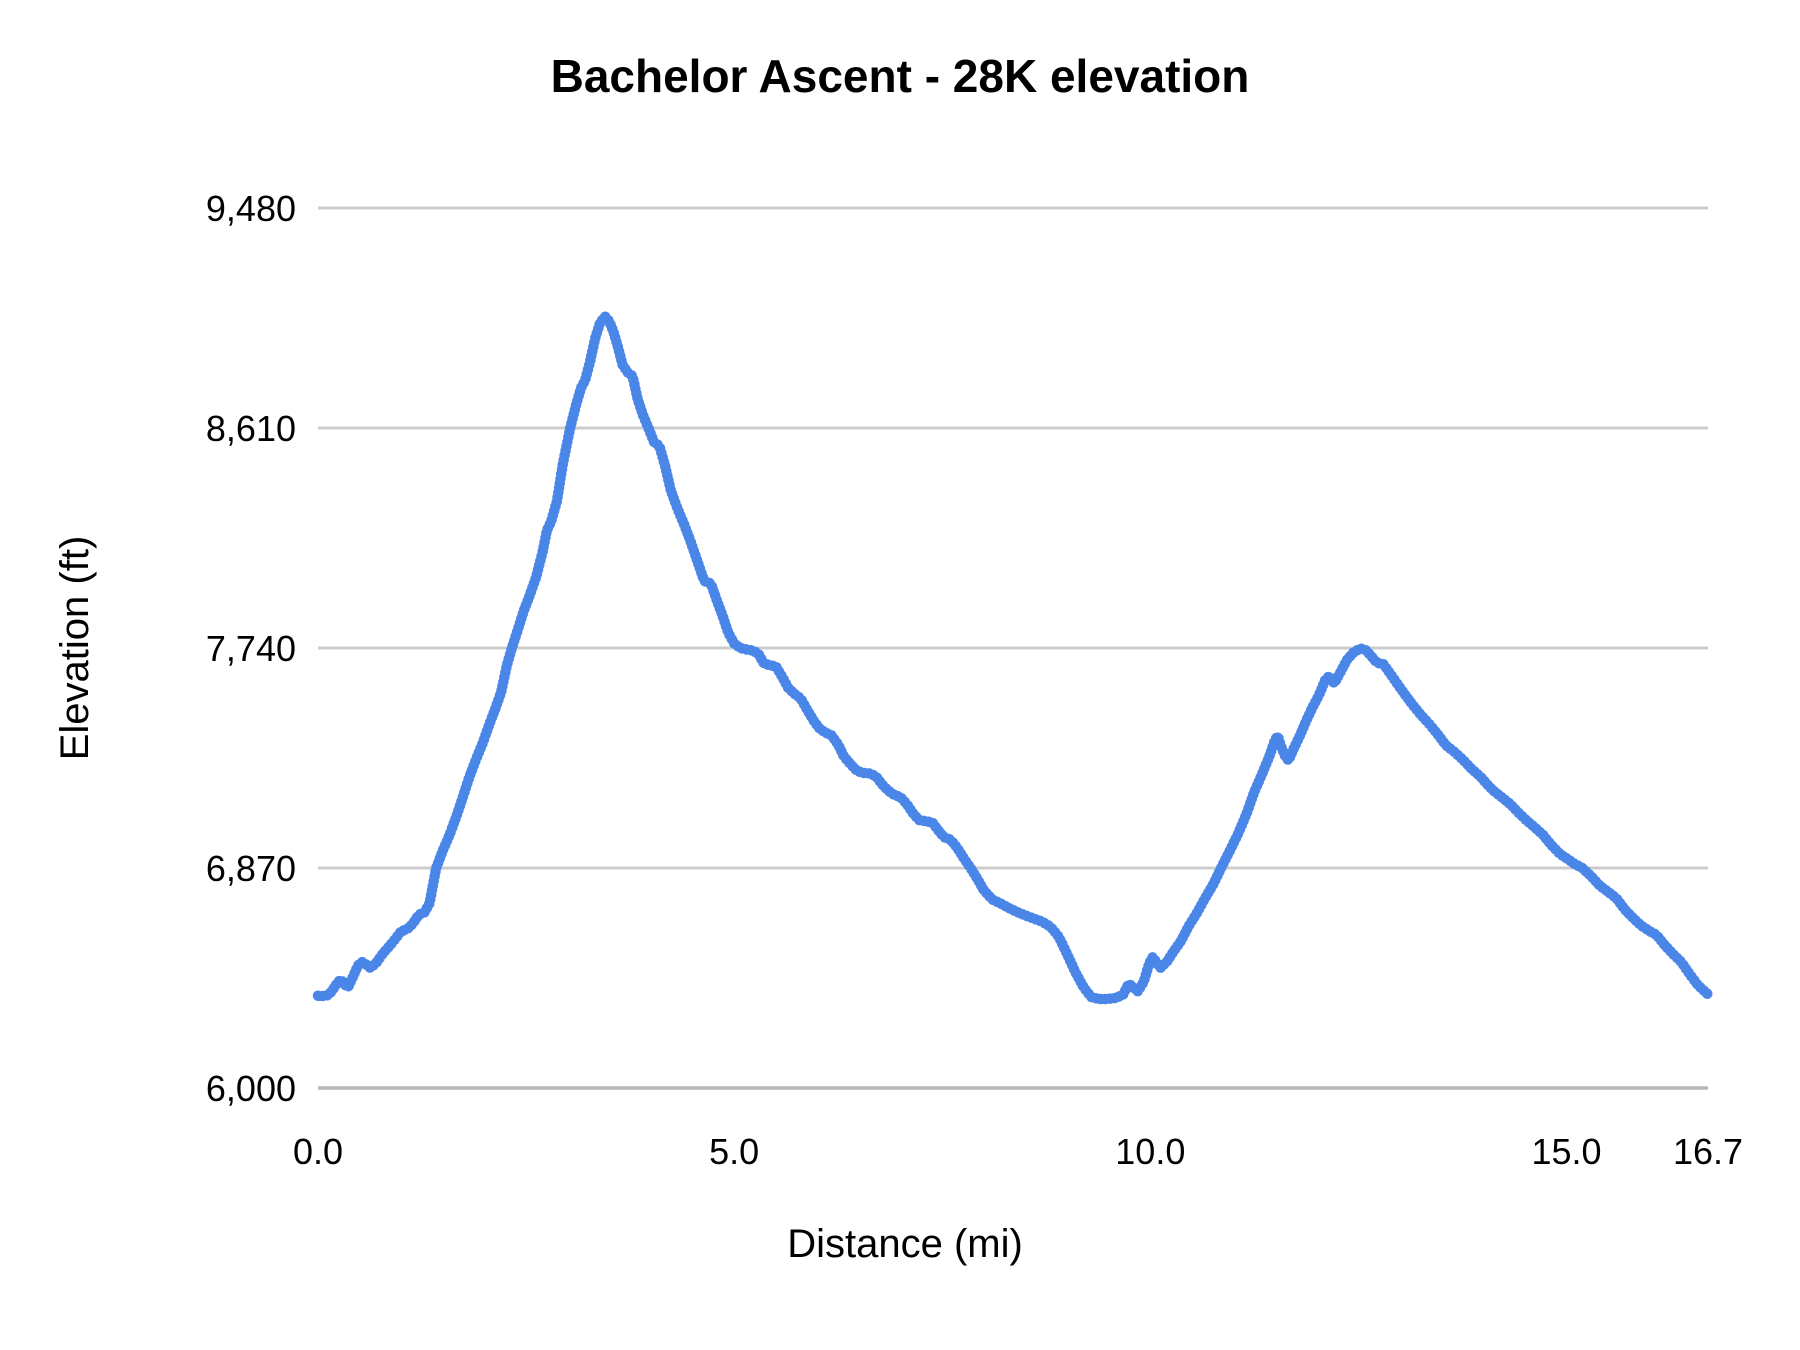 This screenshot has height=1350, width=1800. I want to click on y-tick-label: 7,740, so click(251, 648).